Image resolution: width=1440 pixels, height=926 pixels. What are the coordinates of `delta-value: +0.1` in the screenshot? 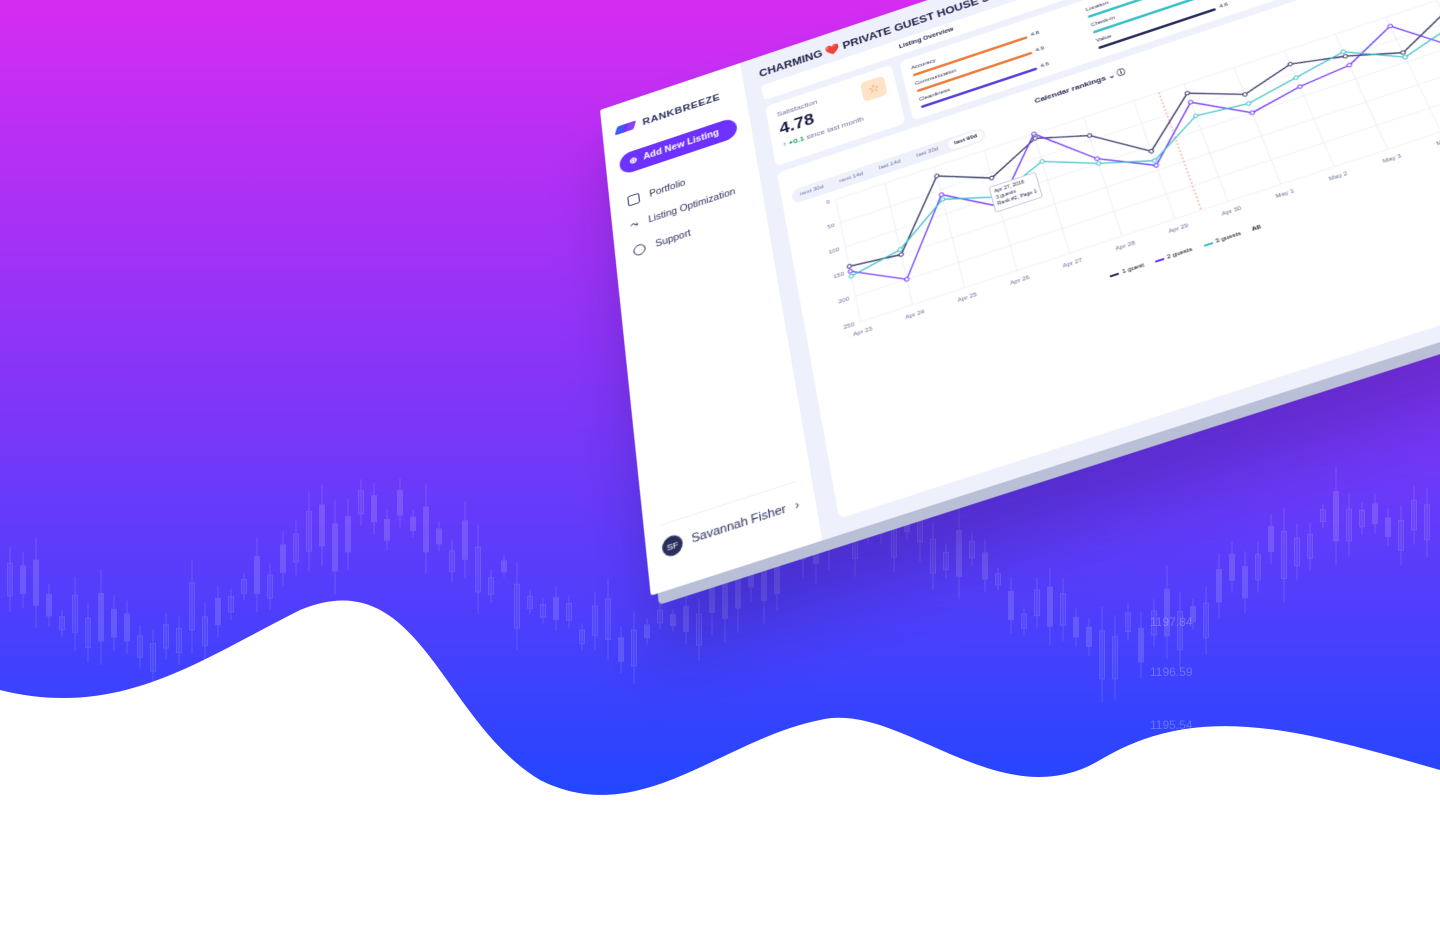 It's located at (796, 140).